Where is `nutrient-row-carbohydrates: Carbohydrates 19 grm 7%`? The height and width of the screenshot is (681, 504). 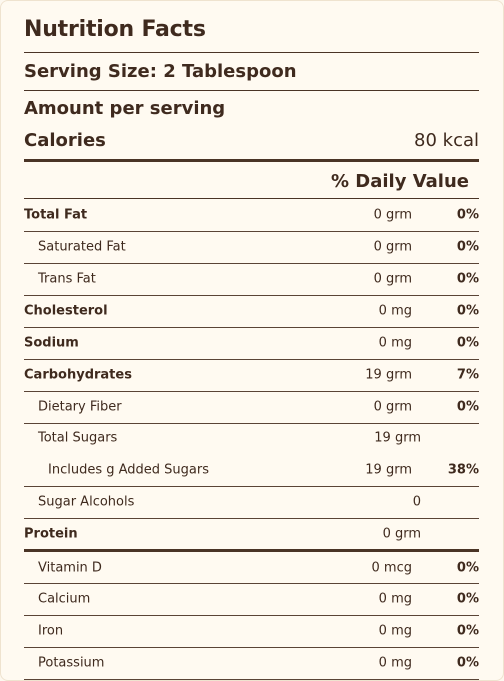
nutrient-row-carbohydrates: Carbohydrates 19 grm 7% is located at coordinates (251, 375).